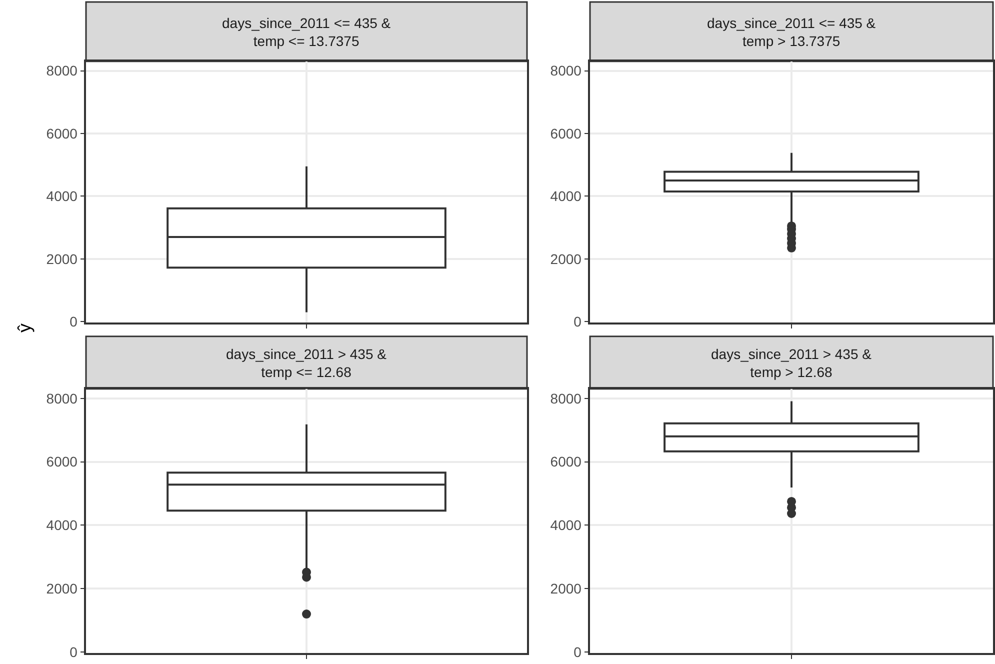 The image size is (995, 664). What do you see at coordinates (791, 363) in the screenshot?
I see `chart-title: days_since_2011 > 435 & temp > 12.68` at bounding box center [791, 363].